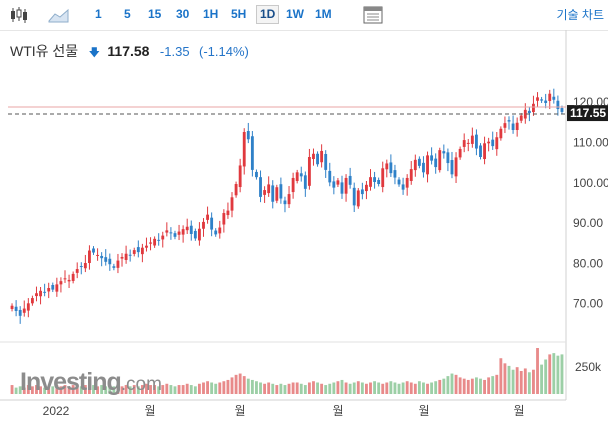  What do you see at coordinates (59, 15) in the screenshot?
I see `area-chart-icon` at bounding box center [59, 15].